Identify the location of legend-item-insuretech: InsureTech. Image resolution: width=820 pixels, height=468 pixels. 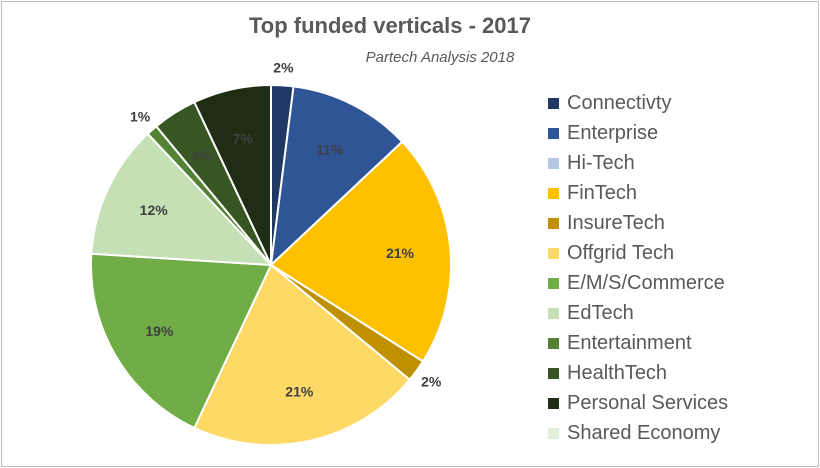
(638, 223).